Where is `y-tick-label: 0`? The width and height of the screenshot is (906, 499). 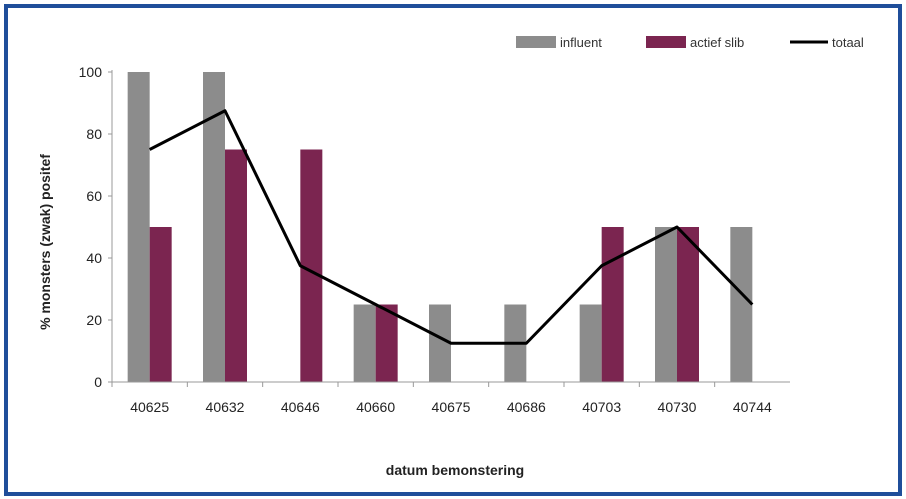 y-tick-label: 0 is located at coordinates (98, 382).